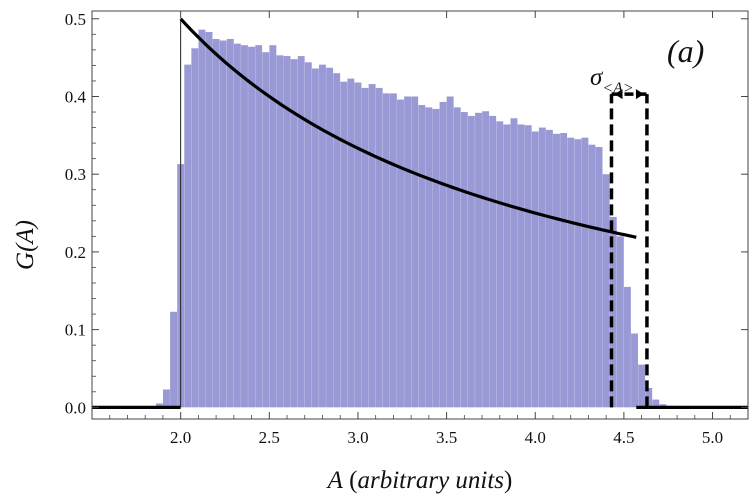 The image size is (752, 498). I want to click on y-axis-title: G(A), so click(25, 245).